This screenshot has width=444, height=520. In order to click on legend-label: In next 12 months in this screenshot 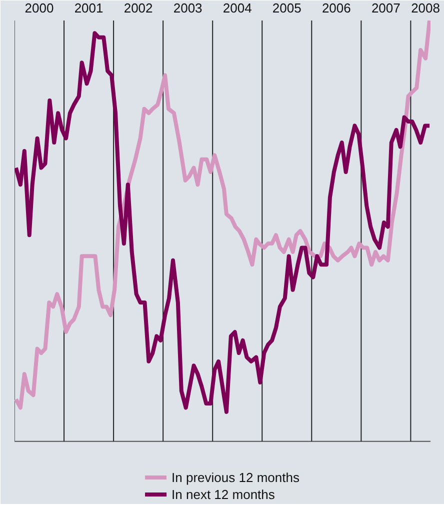, I will do `click(223, 494)`.